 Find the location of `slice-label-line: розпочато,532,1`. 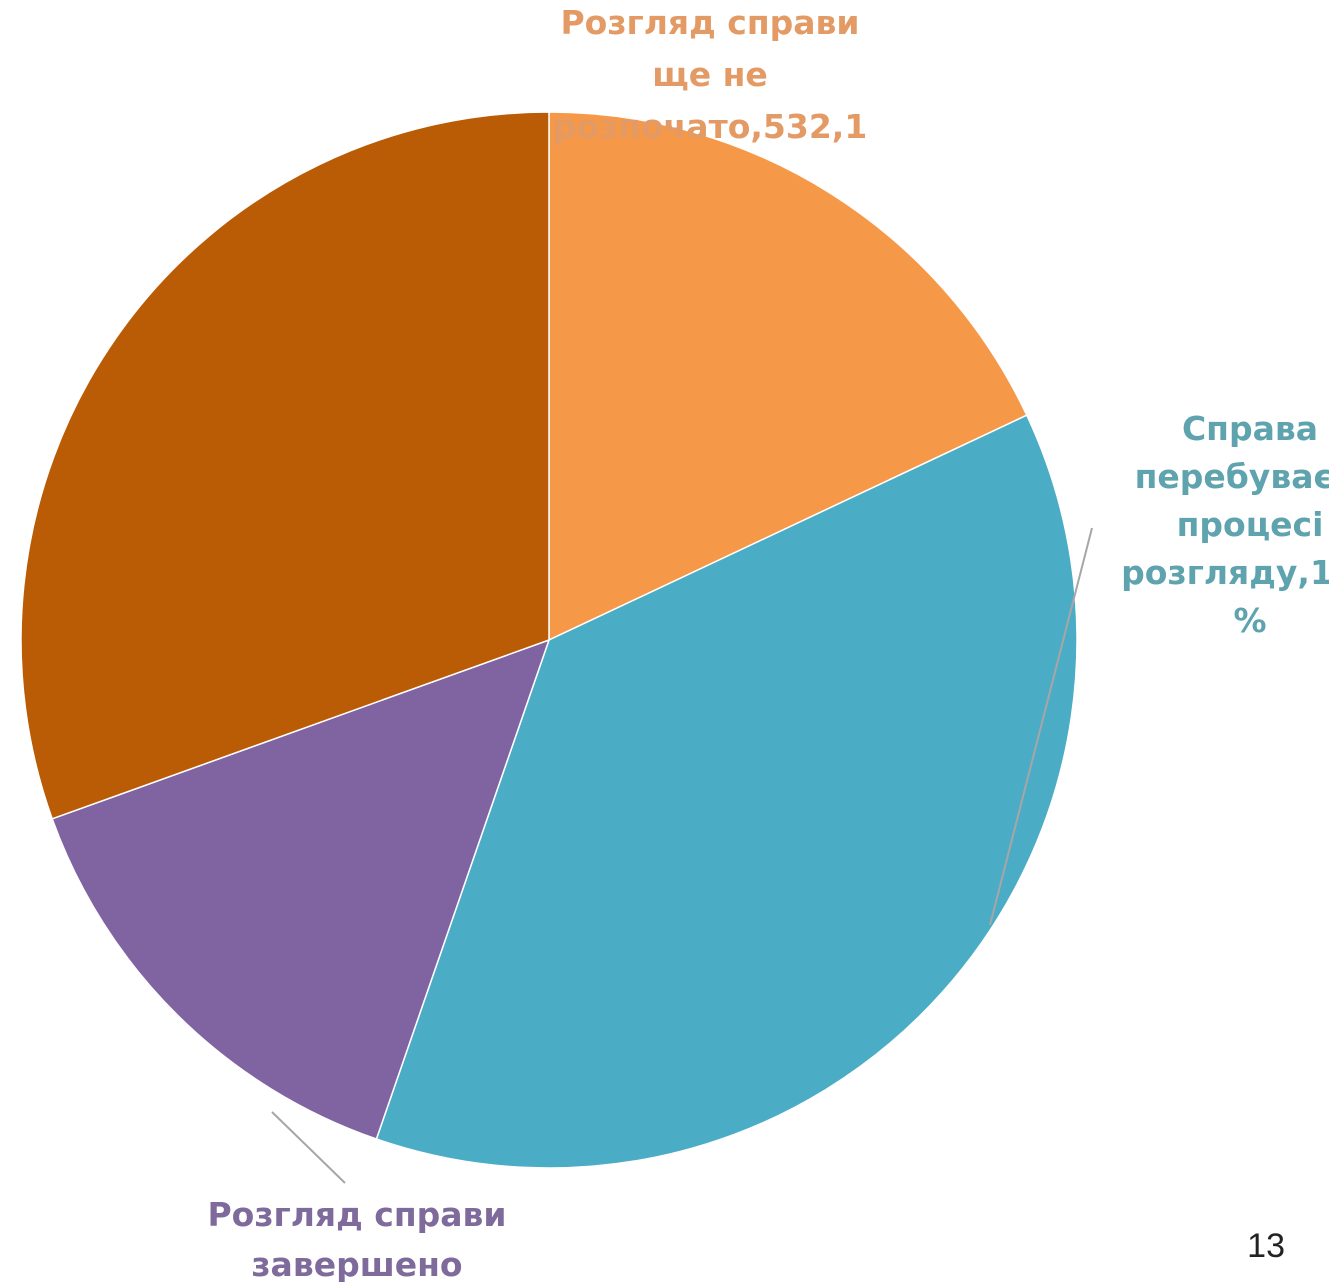

slice-label-line: розпочато,532,1 is located at coordinates (710, 126).